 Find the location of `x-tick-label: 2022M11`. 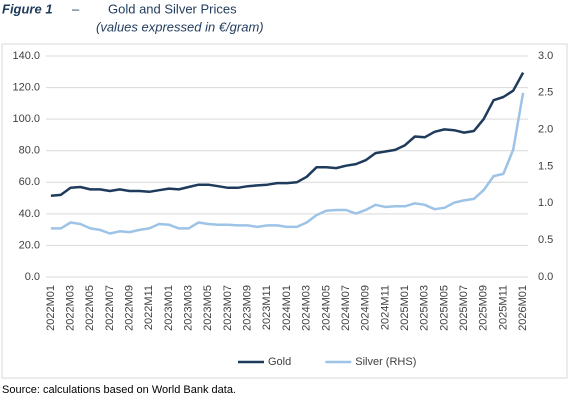

x-tick-label: 2022M11 is located at coordinates (149, 307).